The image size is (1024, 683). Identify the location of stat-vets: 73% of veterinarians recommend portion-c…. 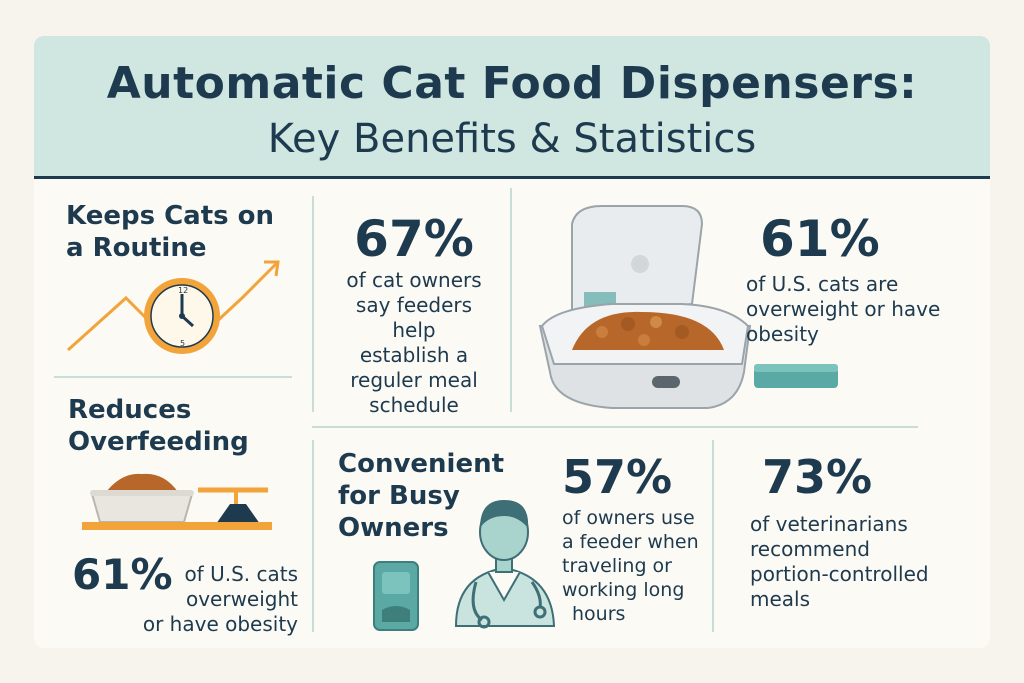
(860, 532).